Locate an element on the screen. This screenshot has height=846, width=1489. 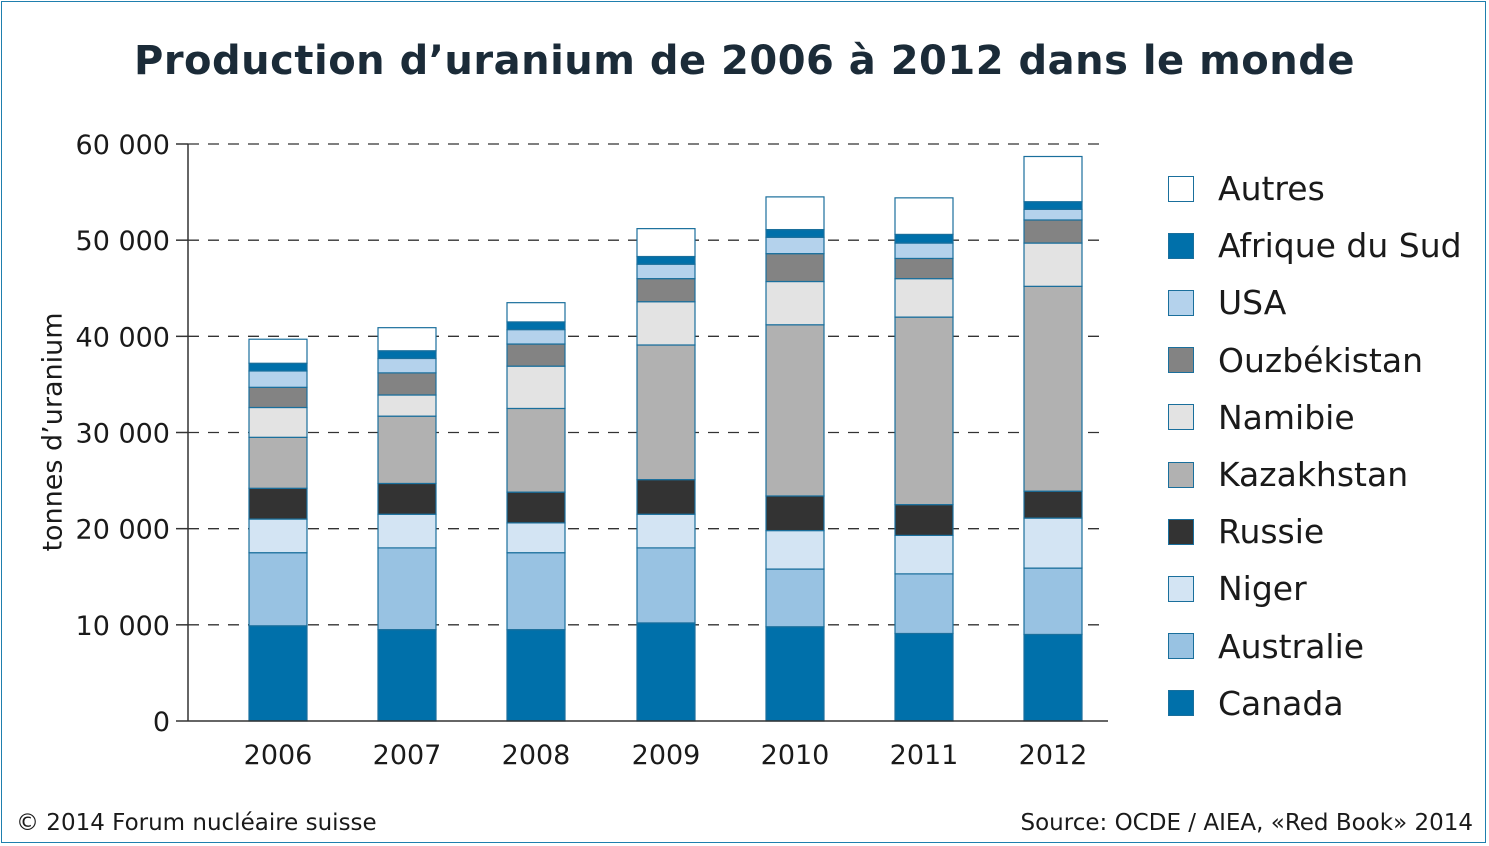
bar-2009-kazakhstan is located at coordinates (666, 412).